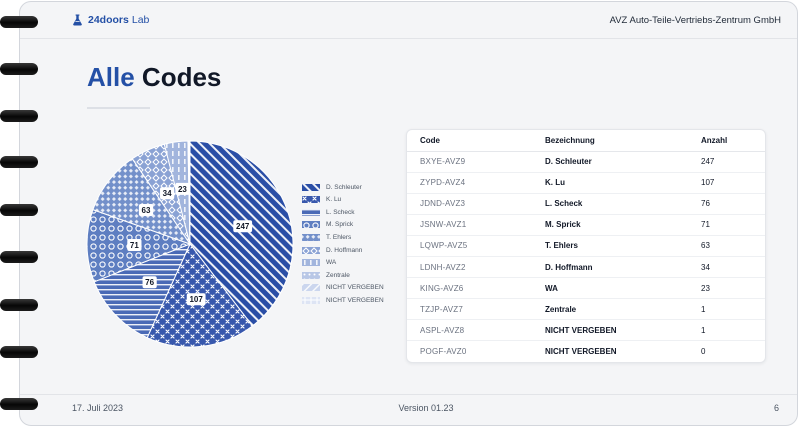 The width and height of the screenshot is (800, 428). I want to click on page-title-accent: Alle, so click(111, 77).